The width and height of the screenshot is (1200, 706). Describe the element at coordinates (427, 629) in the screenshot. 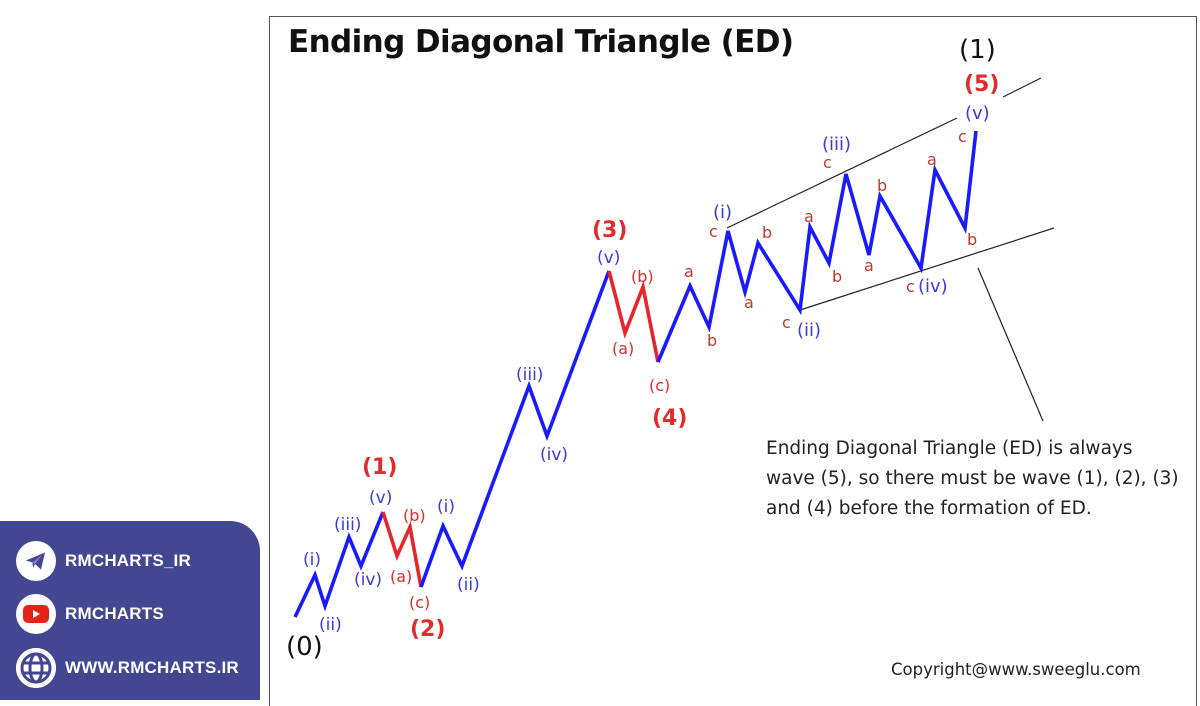

I see `label-wave-2: (2)` at that location.